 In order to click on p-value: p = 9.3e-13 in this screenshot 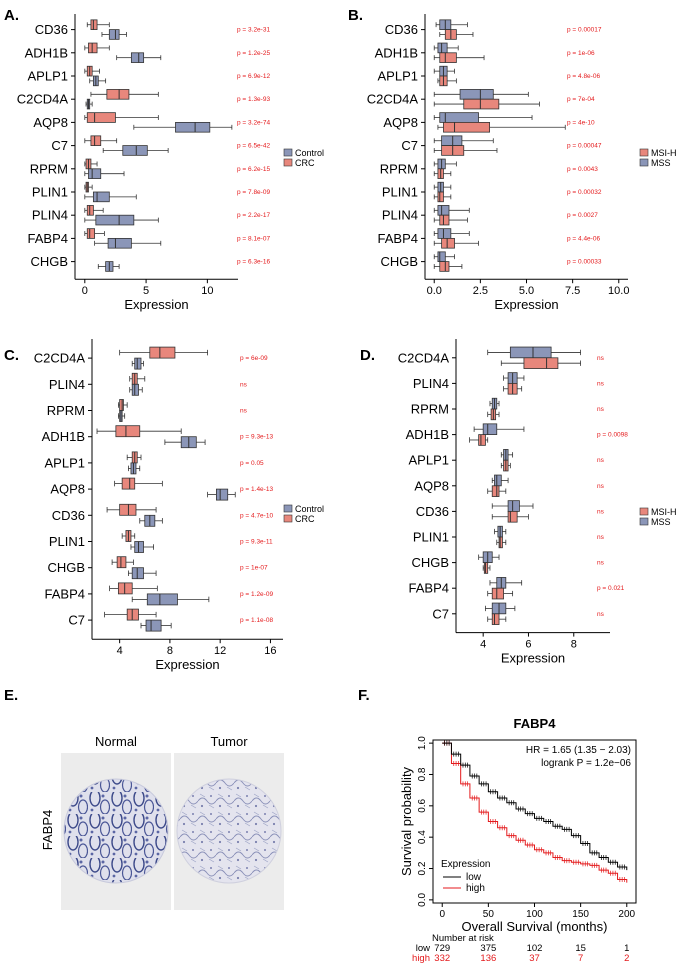, I will do `click(256, 437)`.